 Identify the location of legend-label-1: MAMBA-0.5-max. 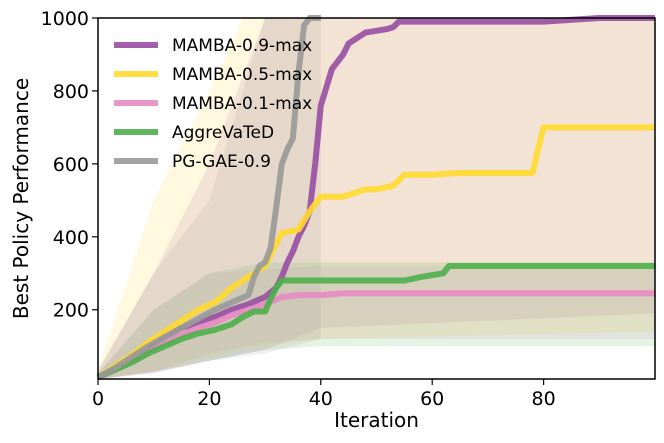
(242, 75).